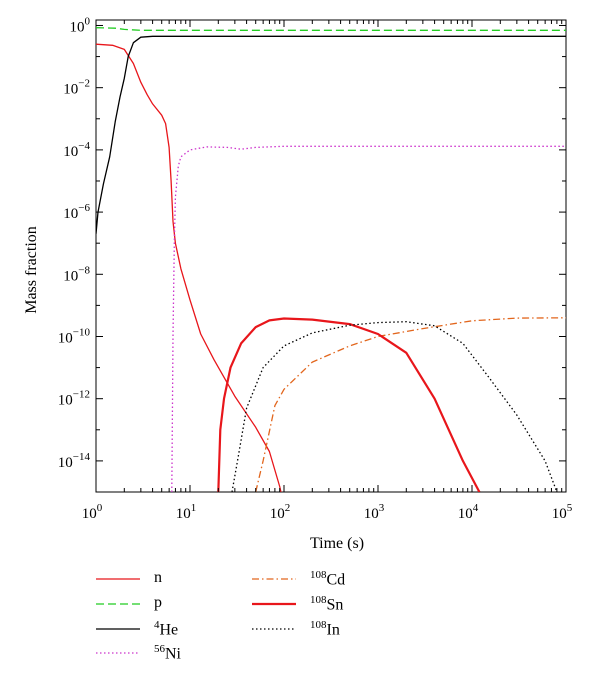  Describe the element at coordinates (280, 512) in the screenshot. I see `x-tick-label: 10²` at that location.